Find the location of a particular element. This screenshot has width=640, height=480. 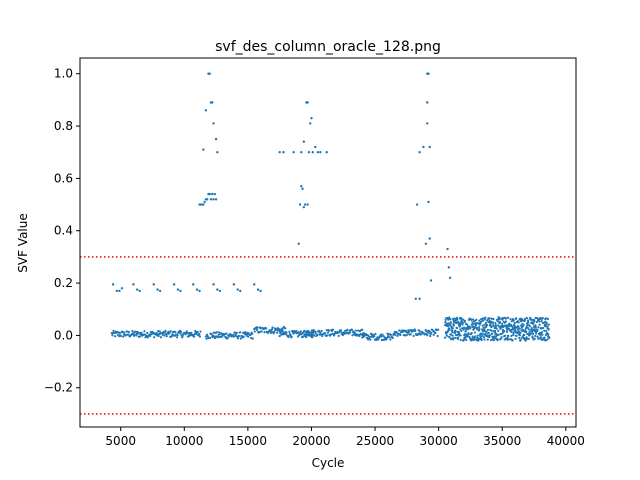

y-tick-label: 0.4 is located at coordinates (63, 231).